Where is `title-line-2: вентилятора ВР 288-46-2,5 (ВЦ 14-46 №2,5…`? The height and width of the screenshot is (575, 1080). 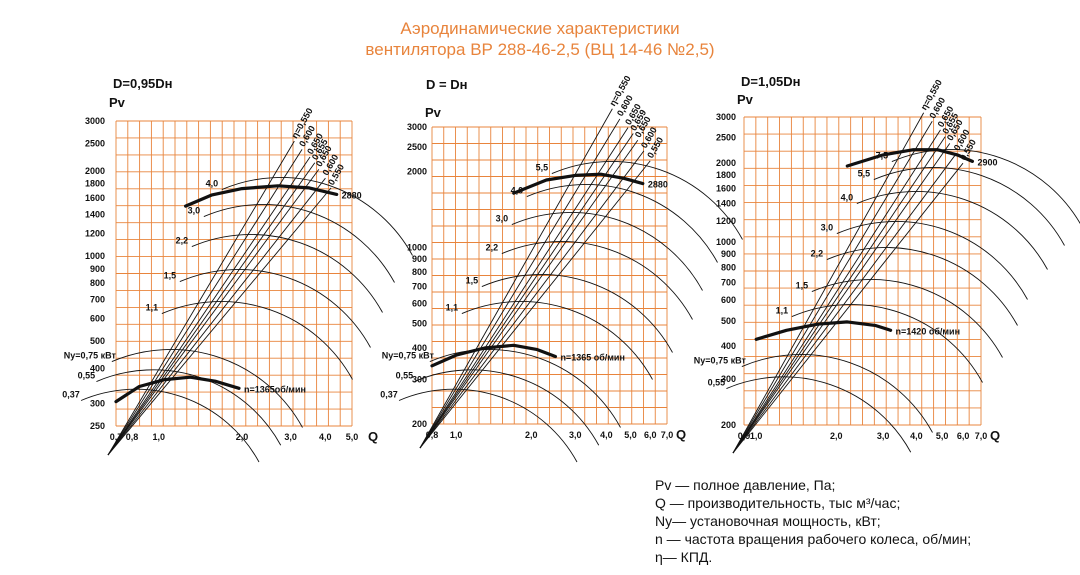 title-line-2: вентилятора ВР 288-46-2,5 (ВЦ 14-46 №2,5… is located at coordinates (540, 49).